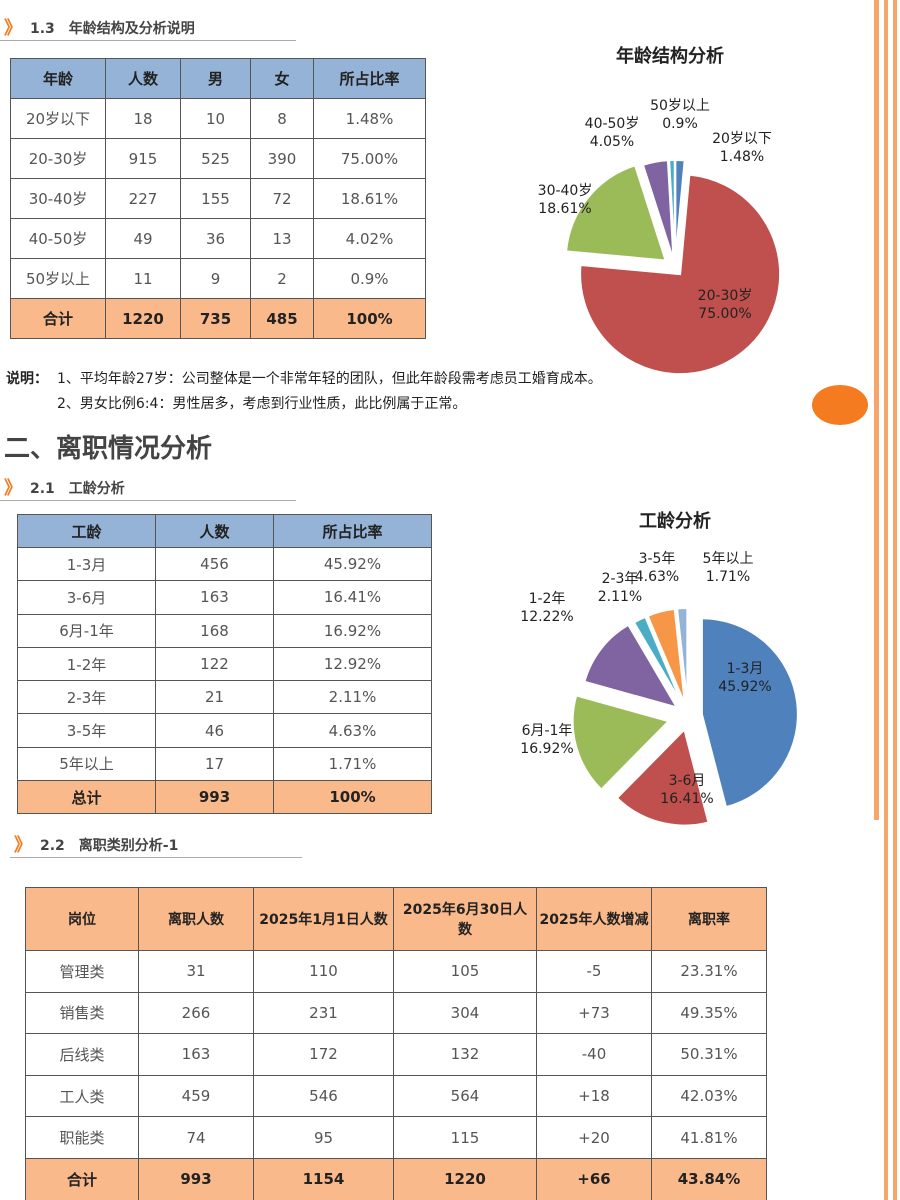  What do you see at coordinates (657, 559) in the screenshot?
I see `slice-label: 3-5年` at bounding box center [657, 559].